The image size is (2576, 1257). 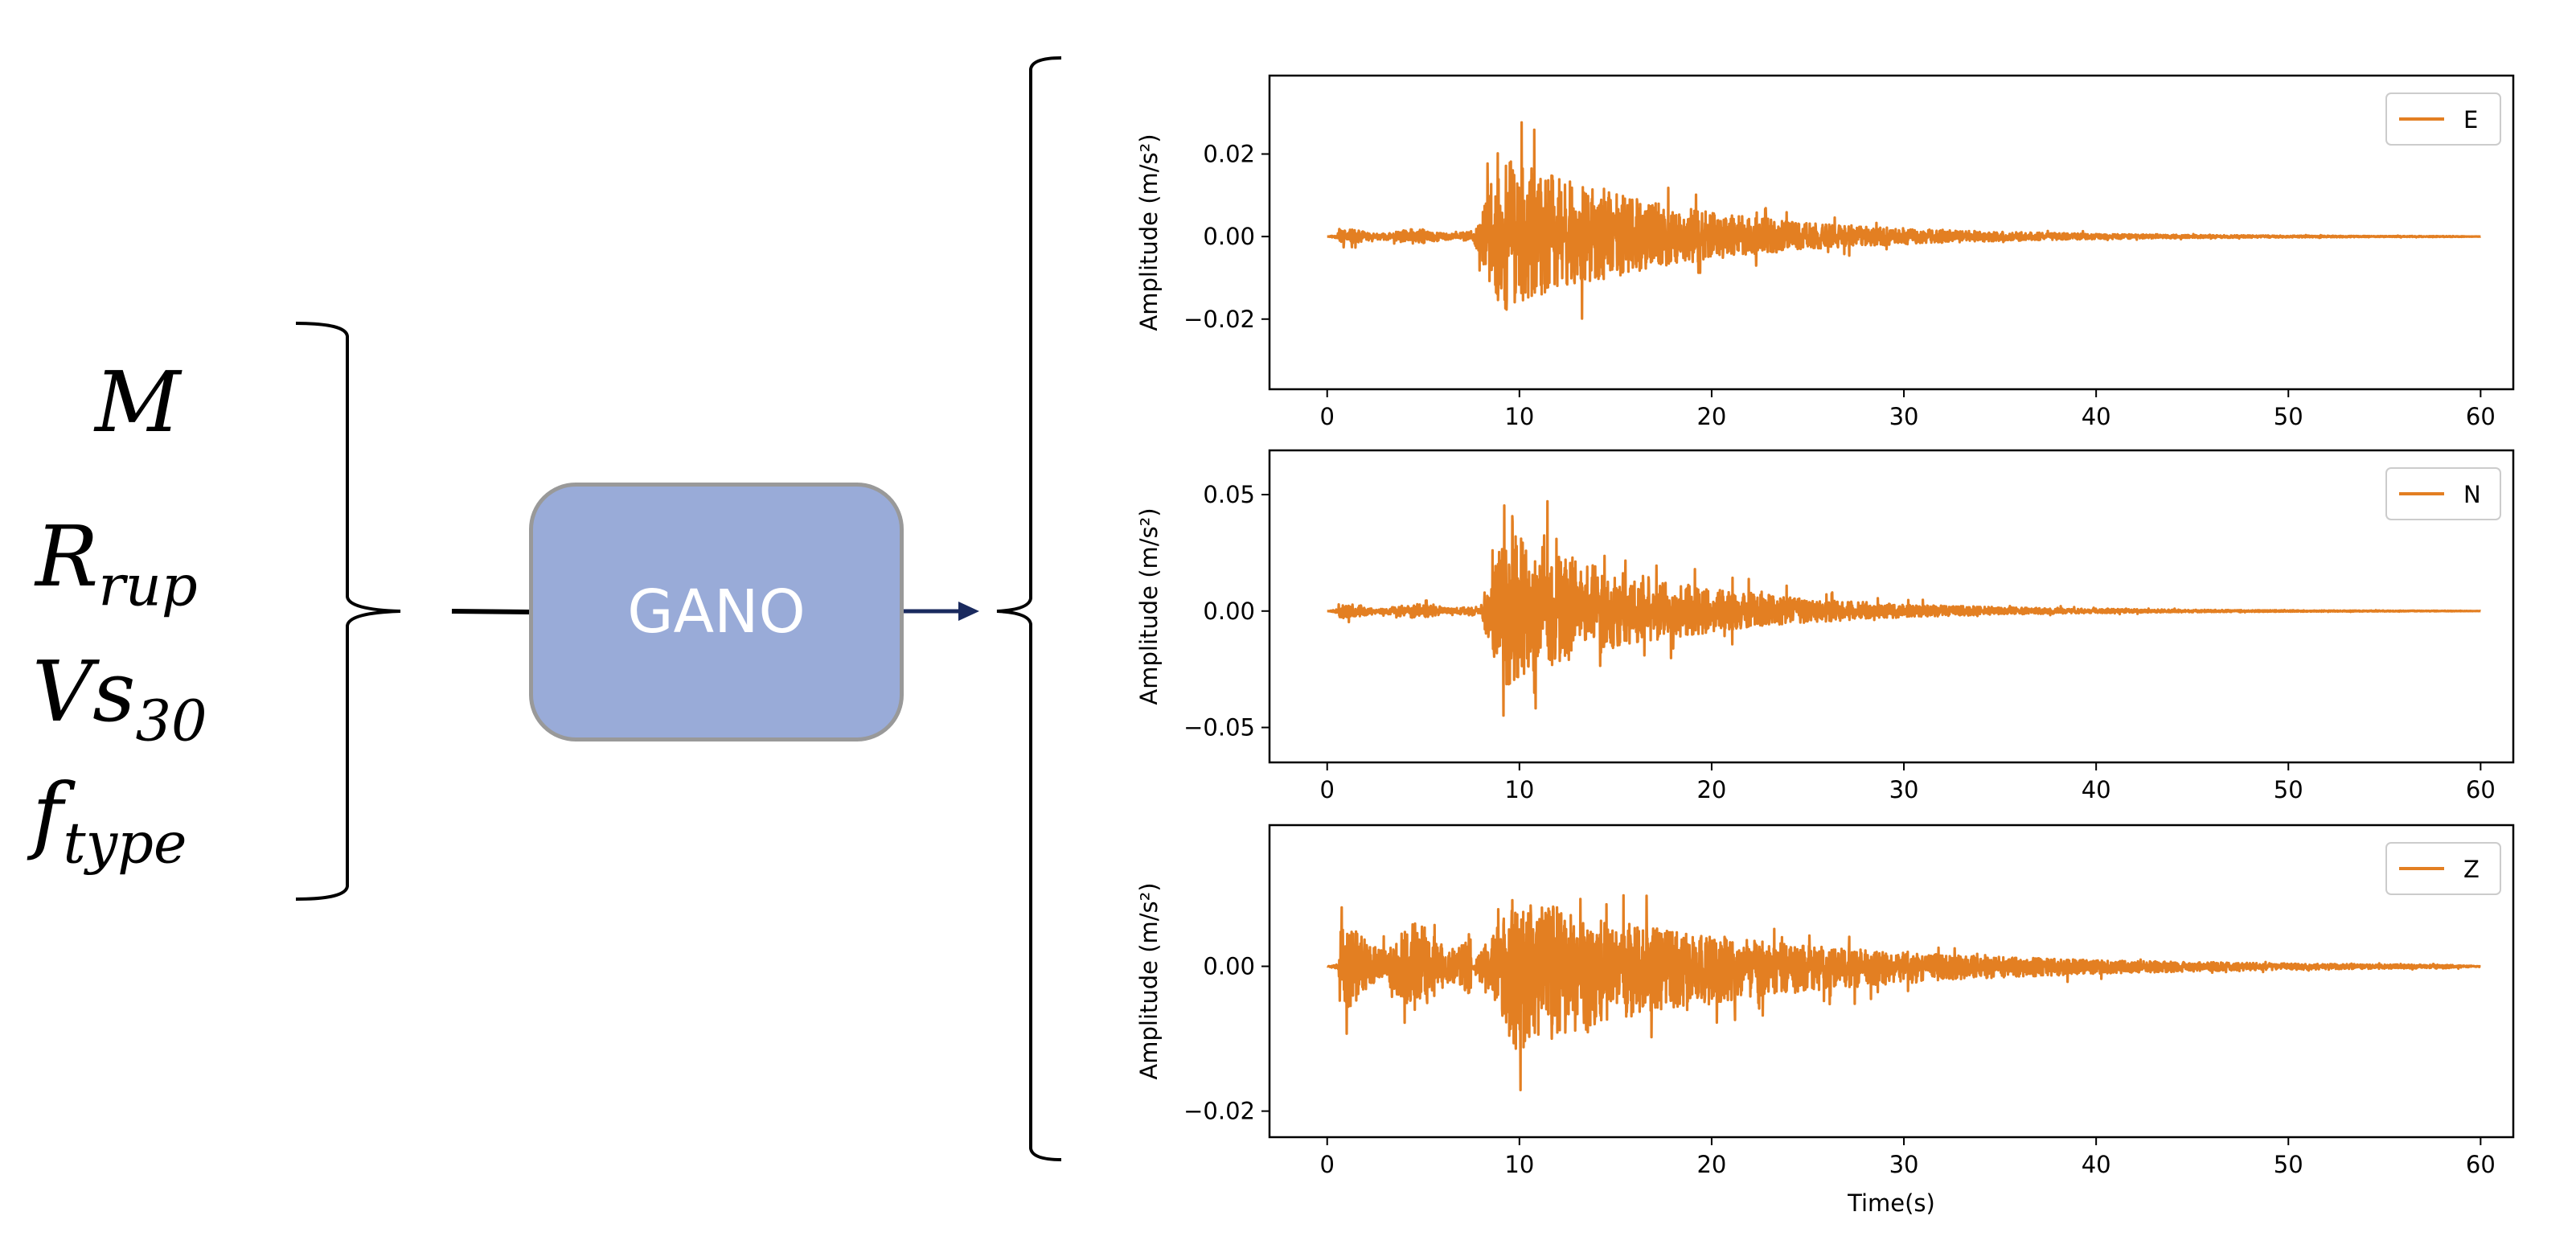 What do you see at coordinates (1891, 1203) in the screenshot?
I see `x-axis-label: Time(s)` at bounding box center [1891, 1203].